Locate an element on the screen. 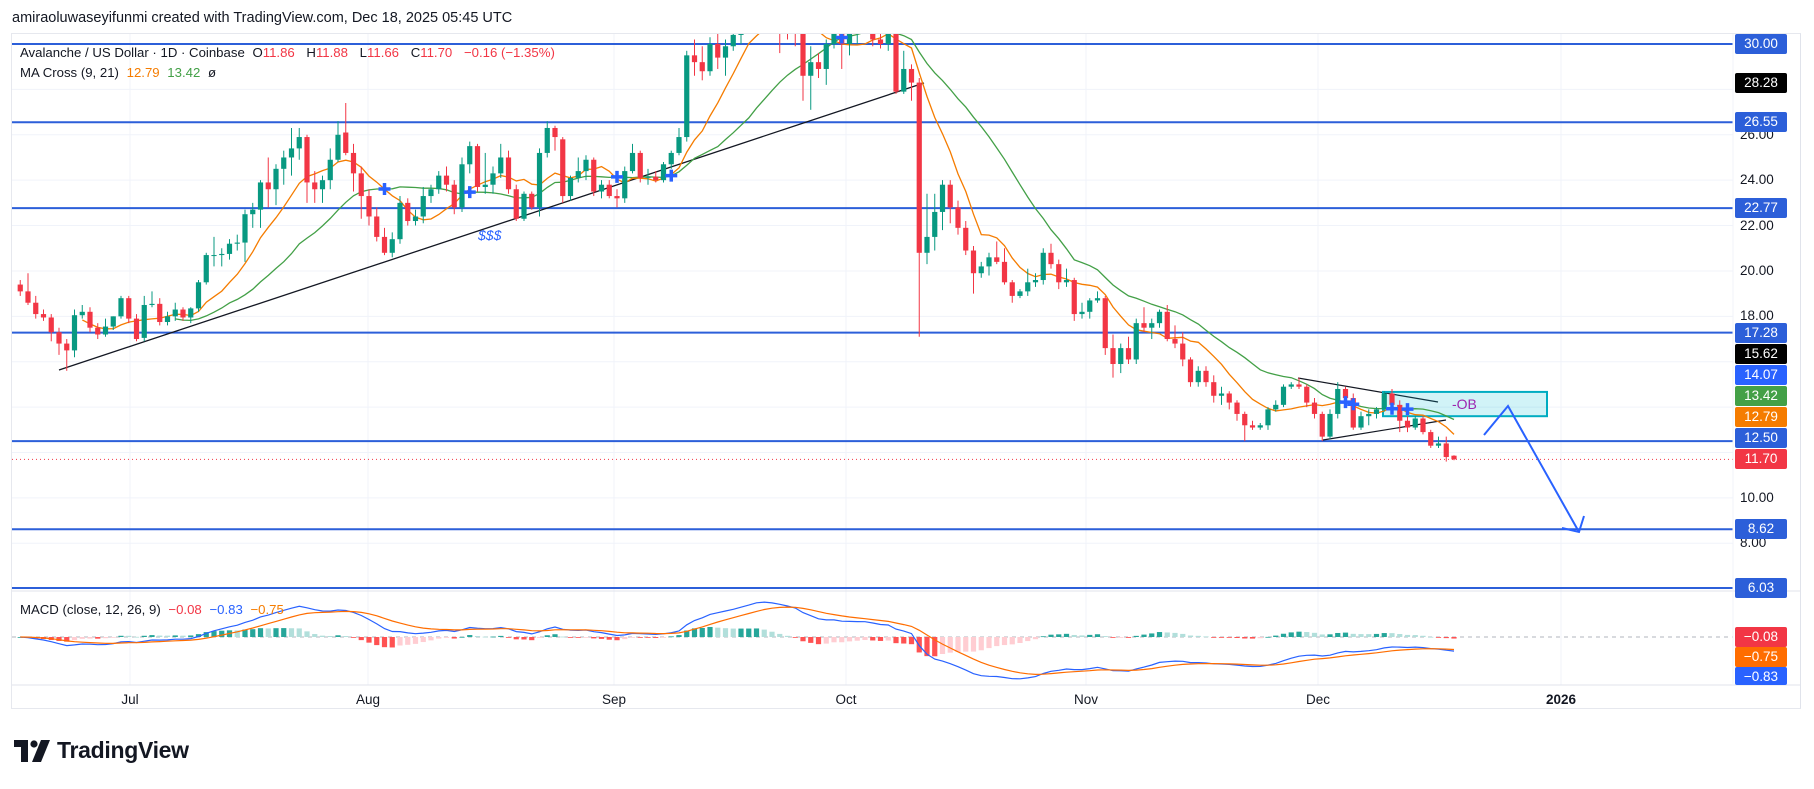  triangle-upper-line is located at coordinates (1368, 390).